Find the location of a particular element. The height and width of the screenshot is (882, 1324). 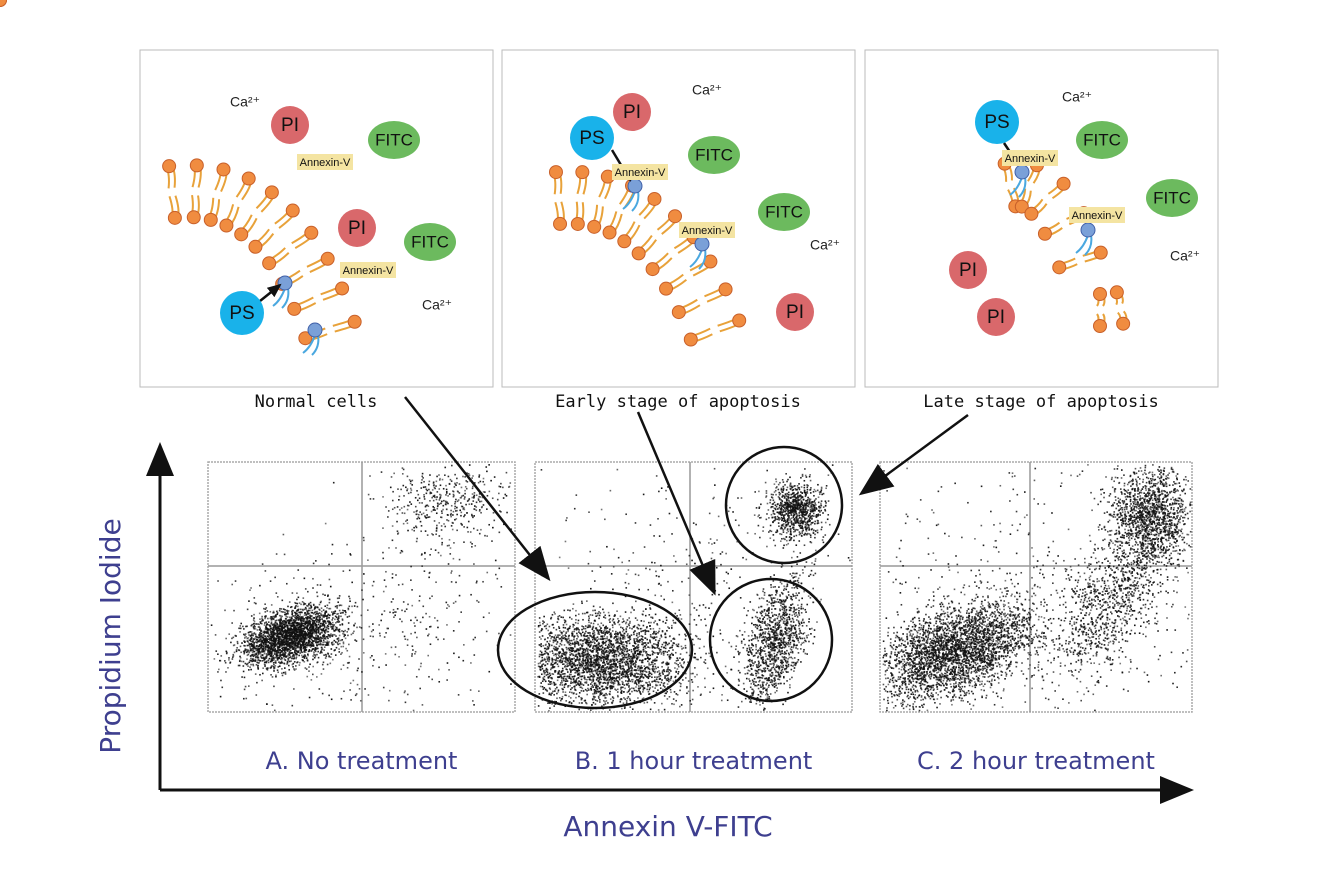

molecule-label: Annexin-V is located at coordinates (1030, 159).